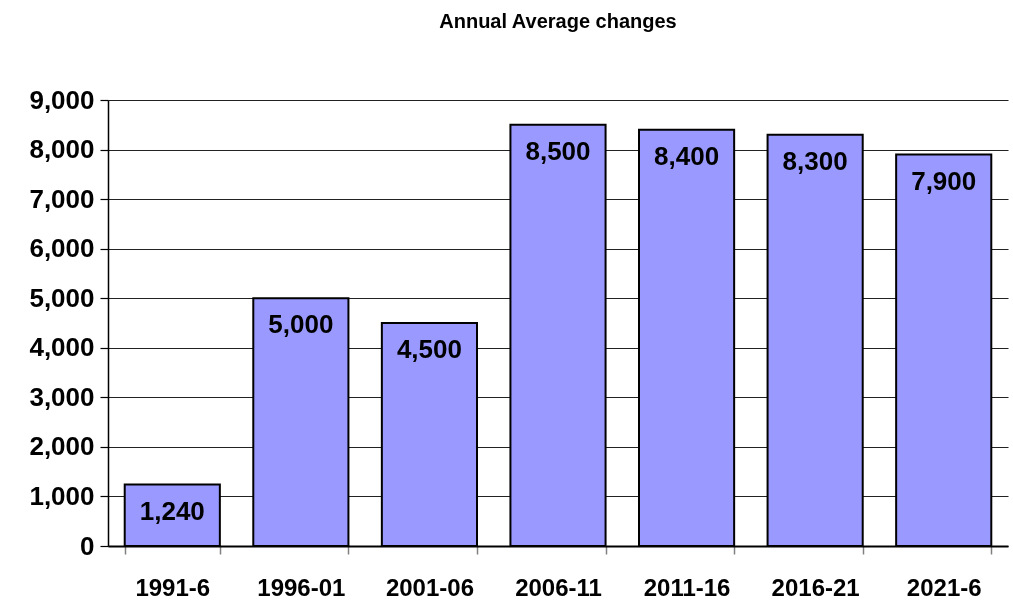 The image size is (1013, 601). Describe the element at coordinates (62, 149) in the screenshot. I see `y-tick-label: 8,000` at that location.